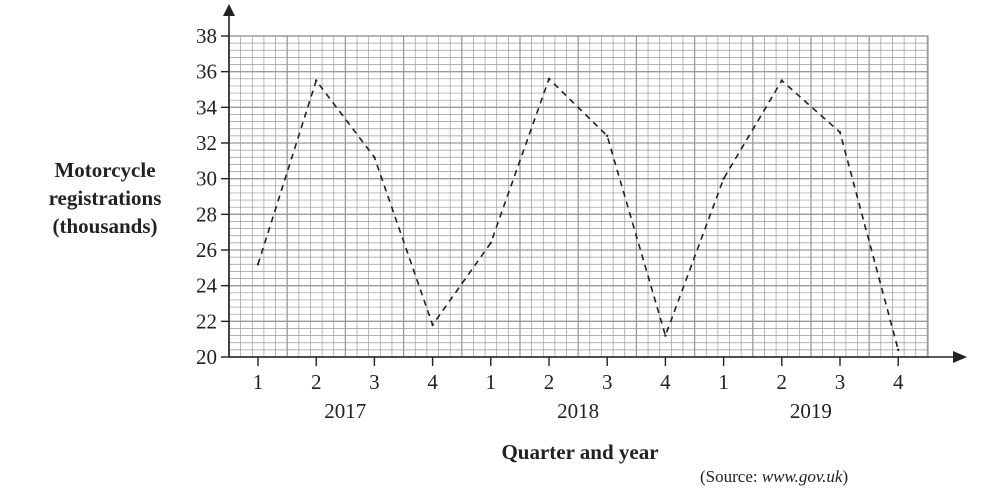 The image size is (996, 496). I want to click on y-tick-label: 26, so click(206, 250).